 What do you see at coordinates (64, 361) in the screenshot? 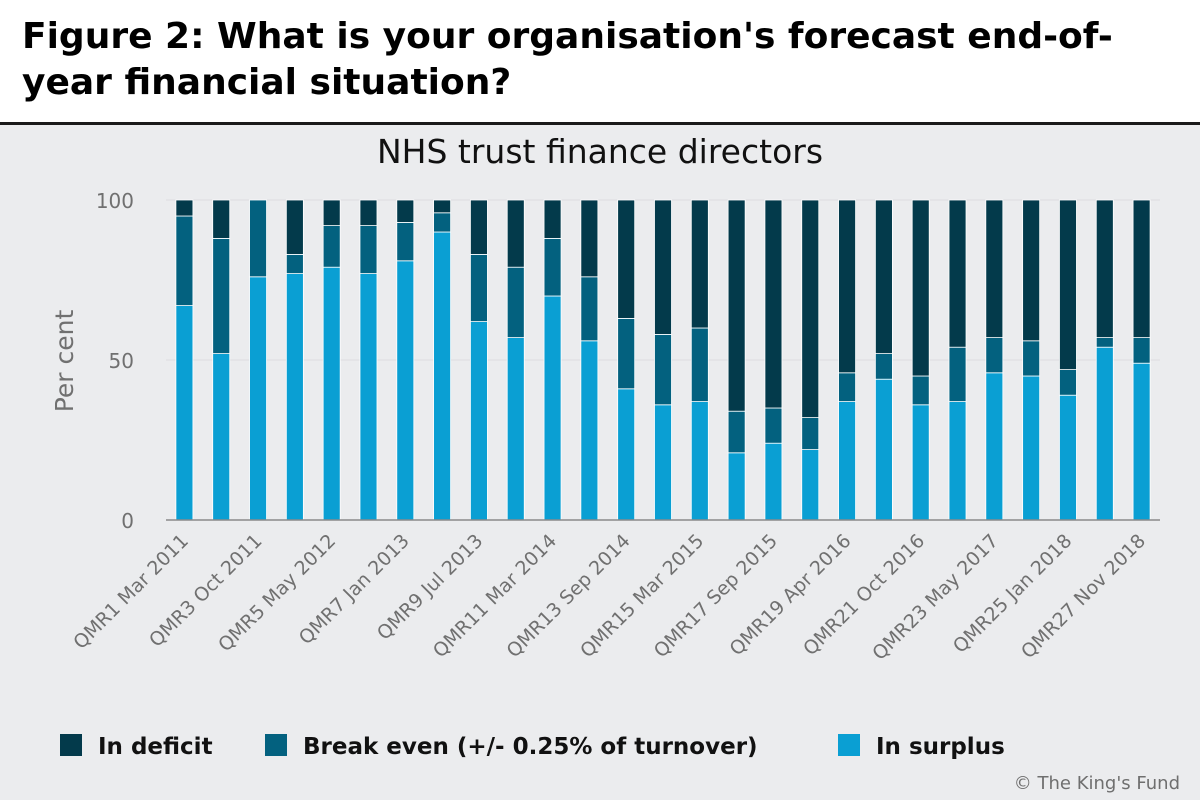
I see `y-axis-label: Per cent` at bounding box center [64, 361].